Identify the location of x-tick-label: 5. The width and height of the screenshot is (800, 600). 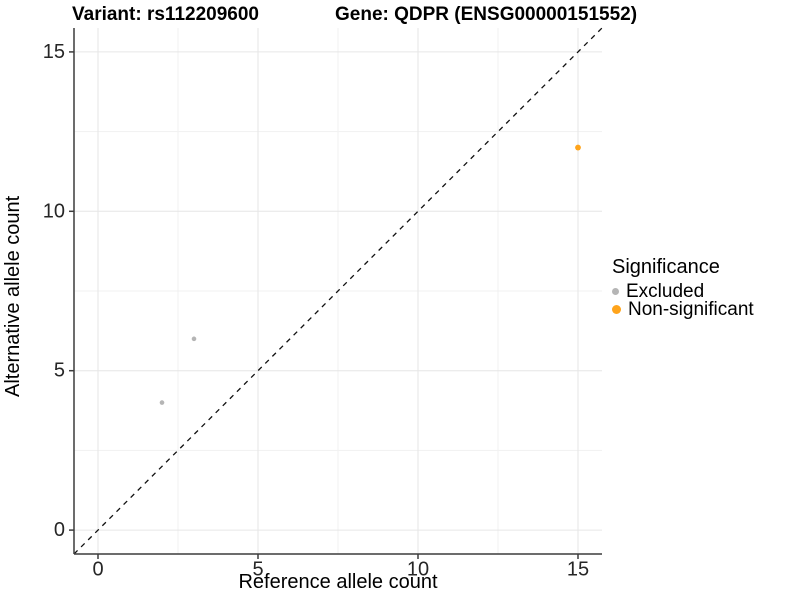
(257, 570).